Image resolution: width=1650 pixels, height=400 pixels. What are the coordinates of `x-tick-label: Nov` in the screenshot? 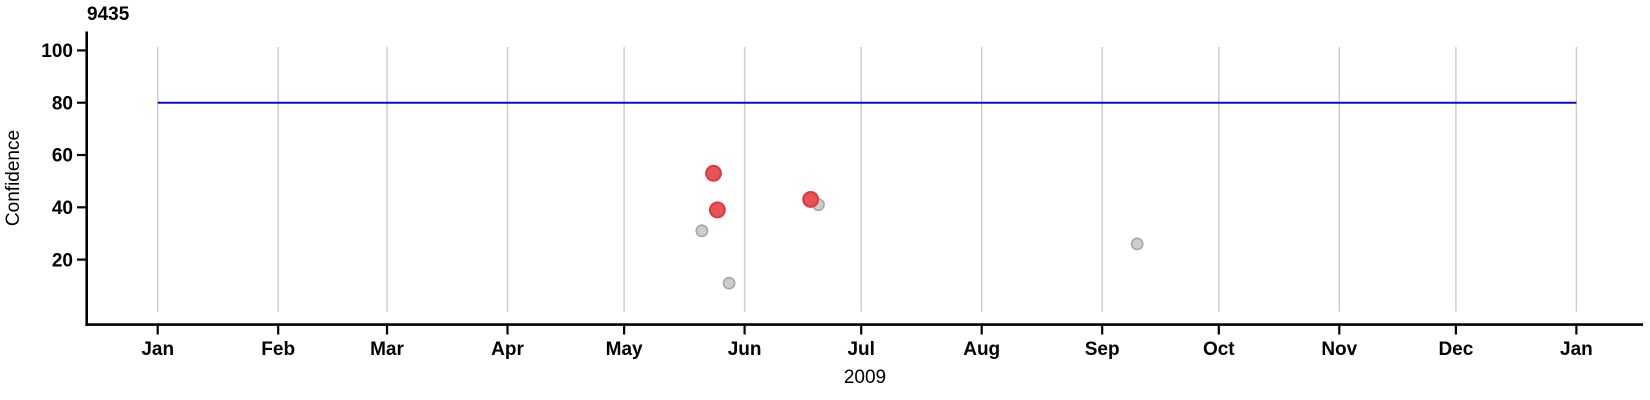 It's located at (1339, 349).